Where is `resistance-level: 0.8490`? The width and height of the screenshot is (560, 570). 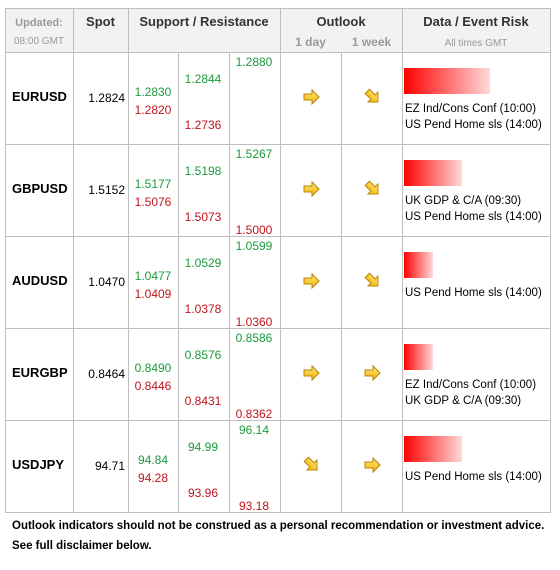 resistance-level: 0.8490 is located at coordinates (153, 368).